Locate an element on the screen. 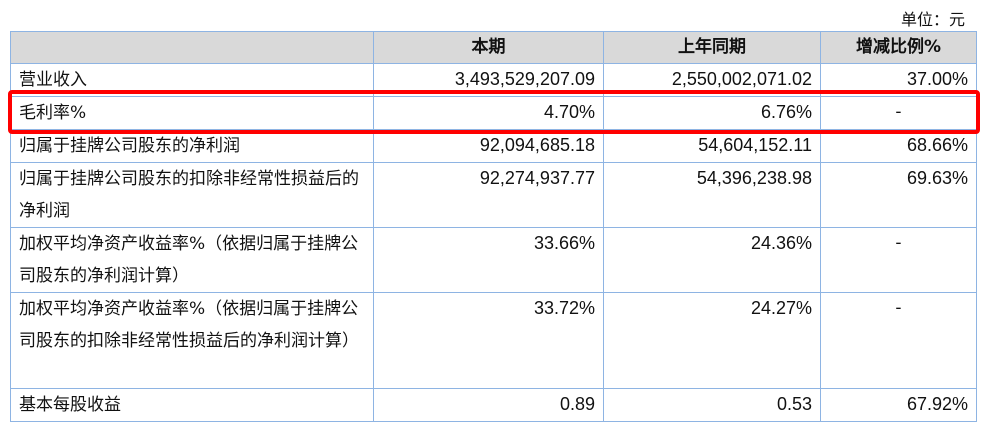  row-label: 营业收入 is located at coordinates (192, 80).